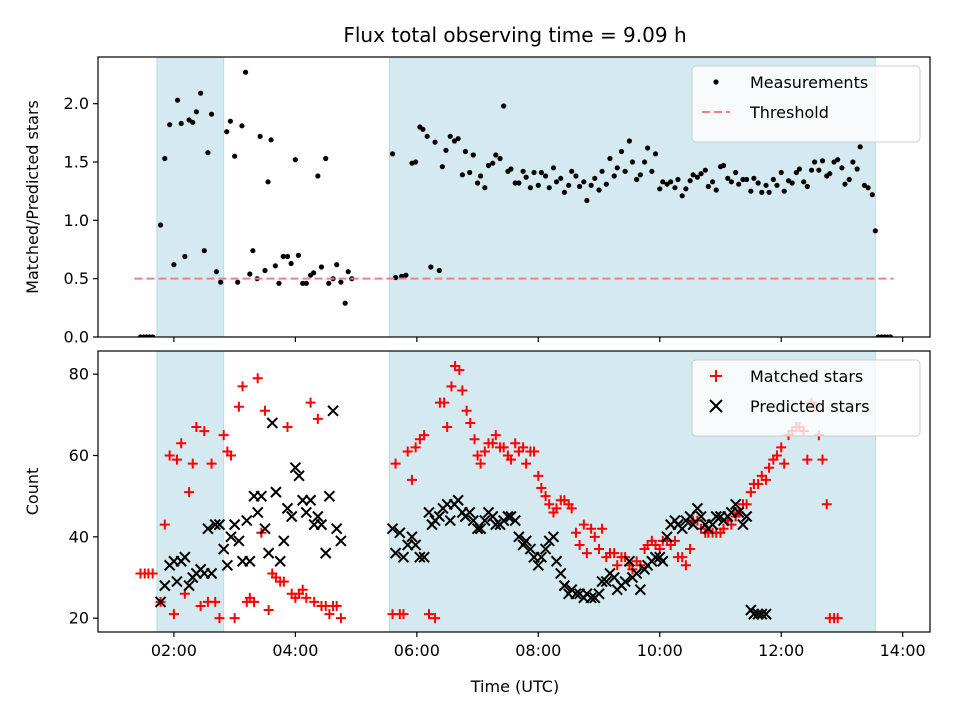  What do you see at coordinates (806, 376) in the screenshot?
I see `legend-label: Matched stars` at bounding box center [806, 376].